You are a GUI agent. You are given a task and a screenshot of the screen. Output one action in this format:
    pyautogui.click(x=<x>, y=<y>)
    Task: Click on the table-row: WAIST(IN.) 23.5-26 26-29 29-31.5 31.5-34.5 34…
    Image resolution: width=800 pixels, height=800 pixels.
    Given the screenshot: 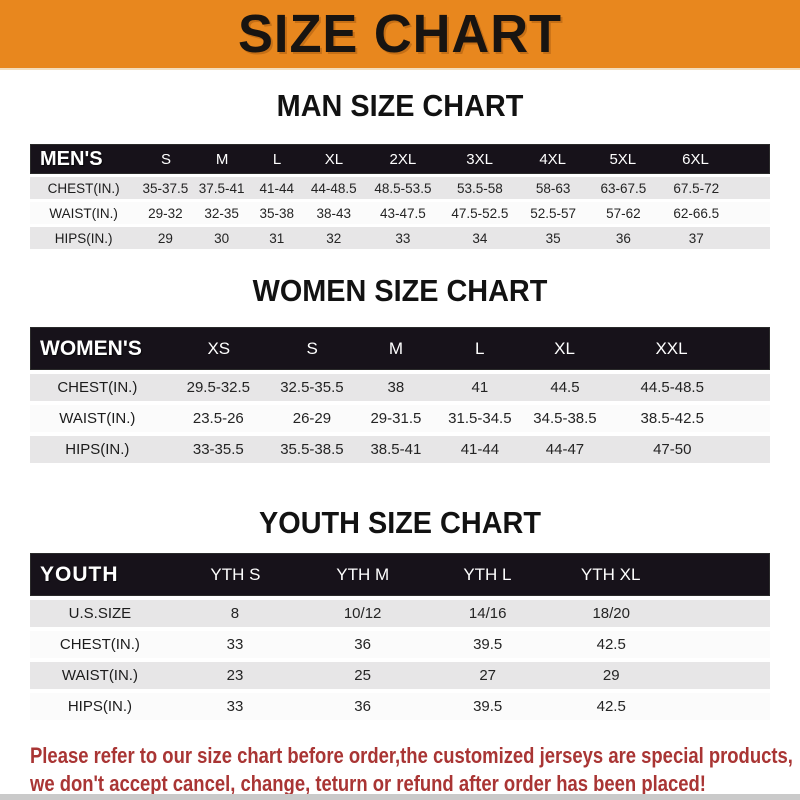 What is the action you would take?
    pyautogui.click(x=400, y=418)
    